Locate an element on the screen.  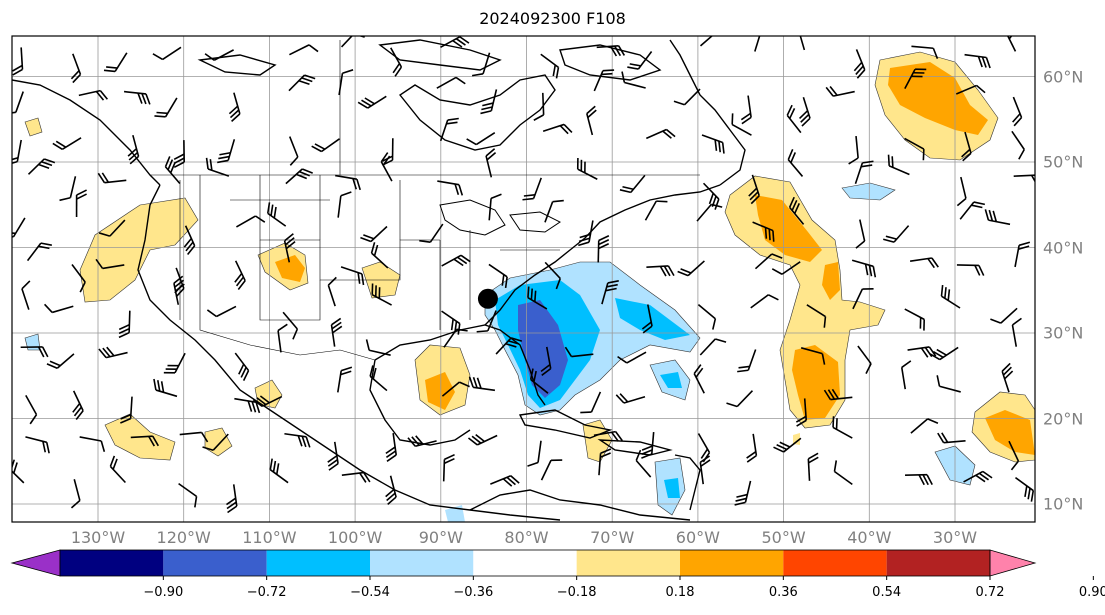
colorbar-tick-label: 0.18 is located at coordinates (680, 592).